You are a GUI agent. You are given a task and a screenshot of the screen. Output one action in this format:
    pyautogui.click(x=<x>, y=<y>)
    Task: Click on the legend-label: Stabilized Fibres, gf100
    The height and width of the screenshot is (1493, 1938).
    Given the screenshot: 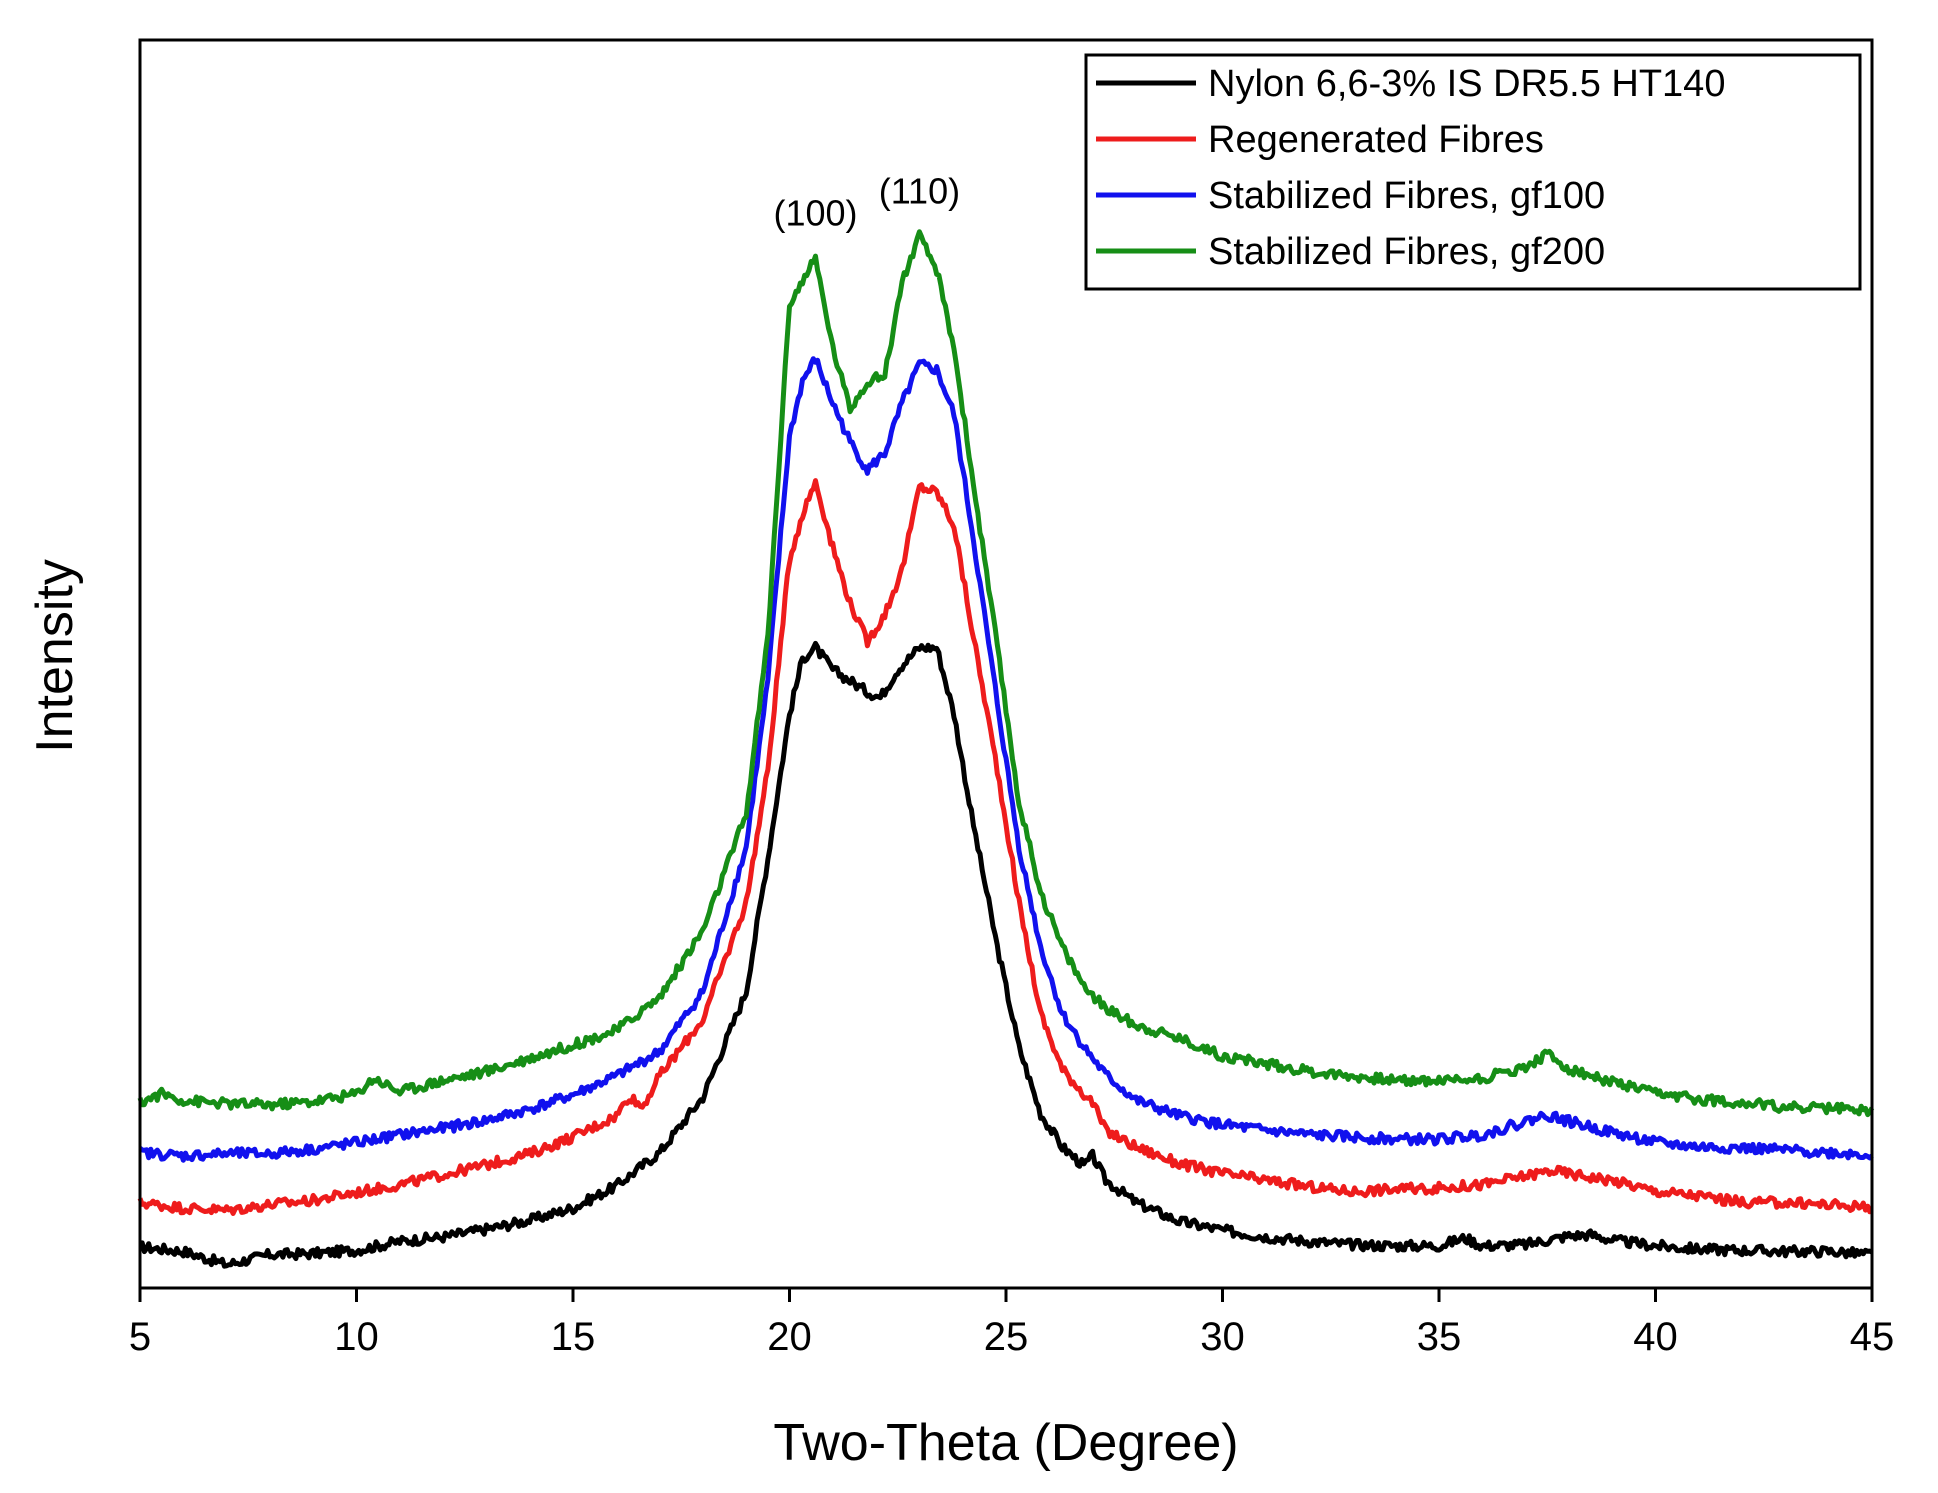 What is the action you would take?
    pyautogui.click(x=1406, y=196)
    